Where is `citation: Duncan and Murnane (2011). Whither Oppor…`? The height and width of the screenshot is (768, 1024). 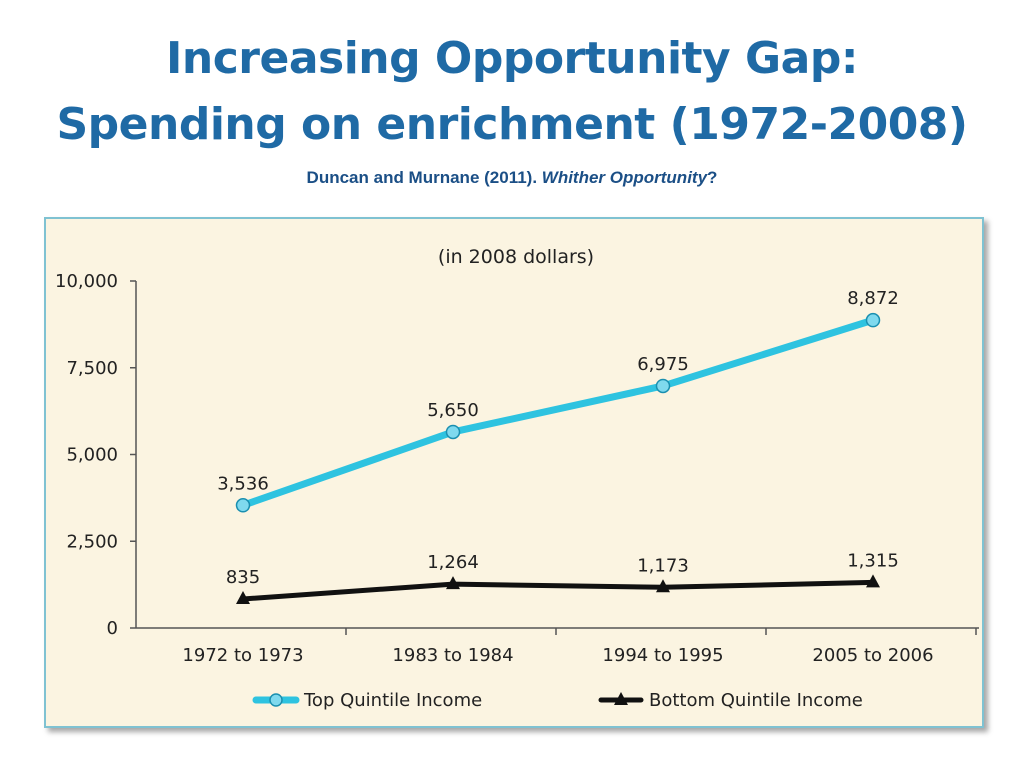 citation: Duncan and Murnane (2011). Whither Oppor… is located at coordinates (512, 178).